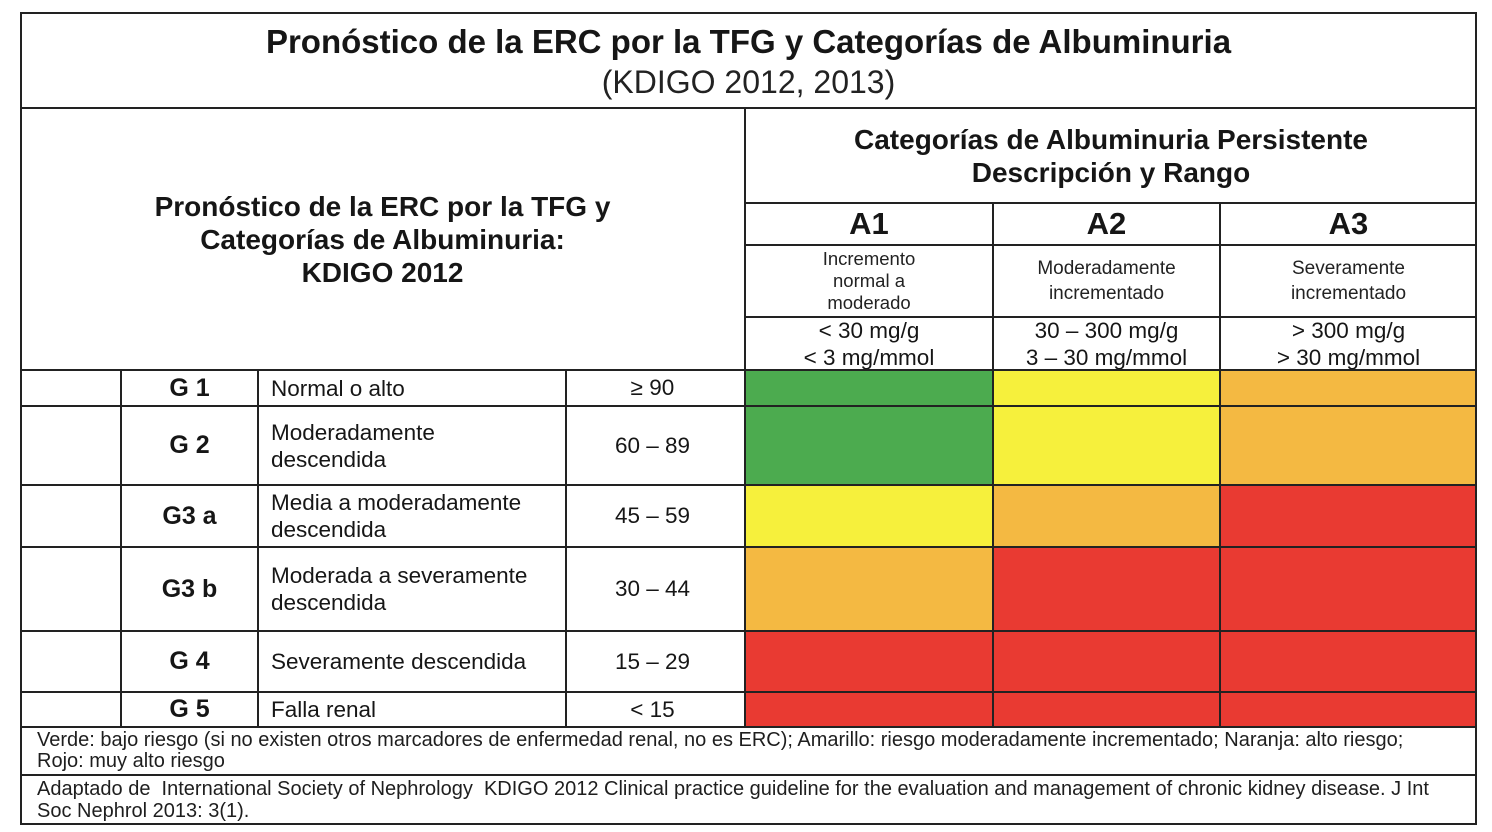 The width and height of the screenshot is (1492, 832). What do you see at coordinates (1348, 709) in the screenshot?
I see `risk-cell-g5-a3` at bounding box center [1348, 709].